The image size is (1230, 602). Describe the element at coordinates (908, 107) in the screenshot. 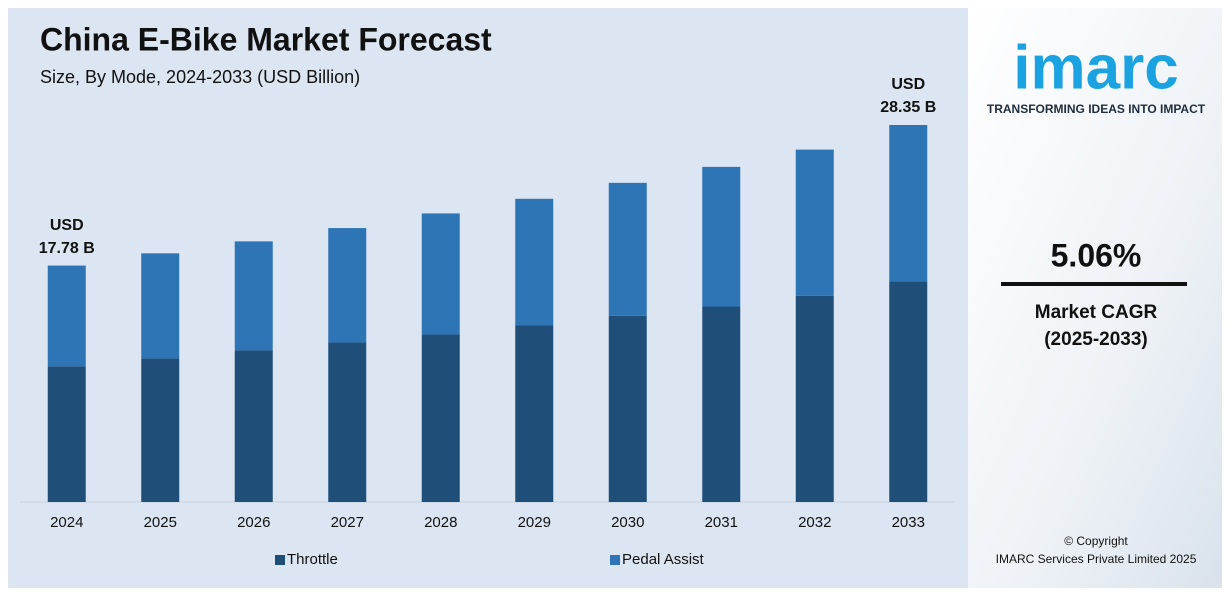

I see `value-label: 28.35 B` at that location.